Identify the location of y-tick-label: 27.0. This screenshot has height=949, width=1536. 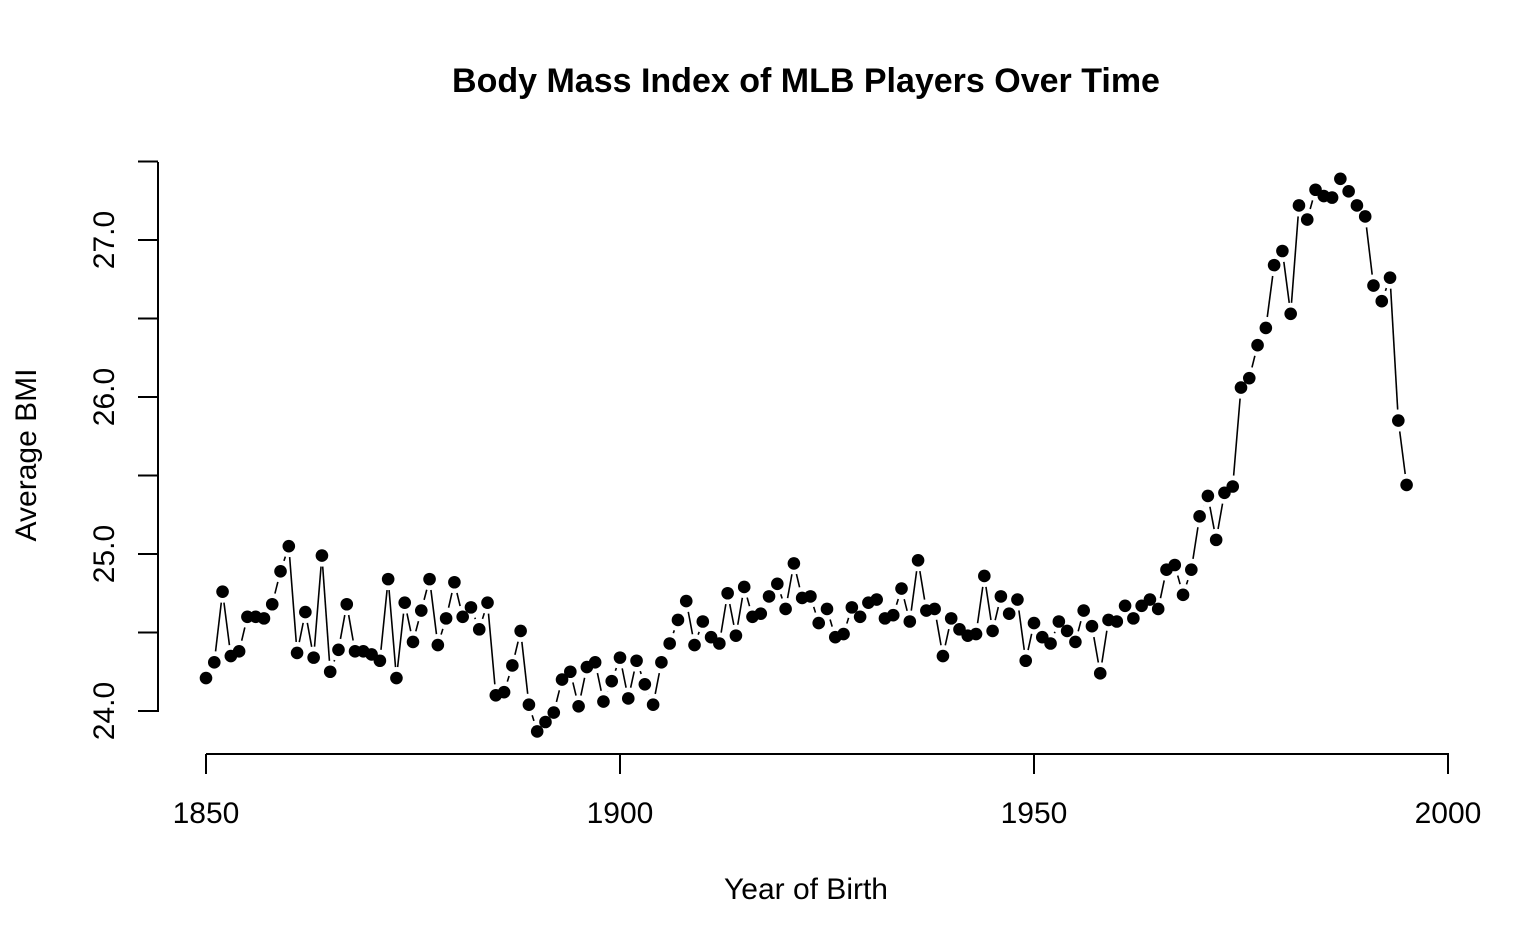
(104, 240).